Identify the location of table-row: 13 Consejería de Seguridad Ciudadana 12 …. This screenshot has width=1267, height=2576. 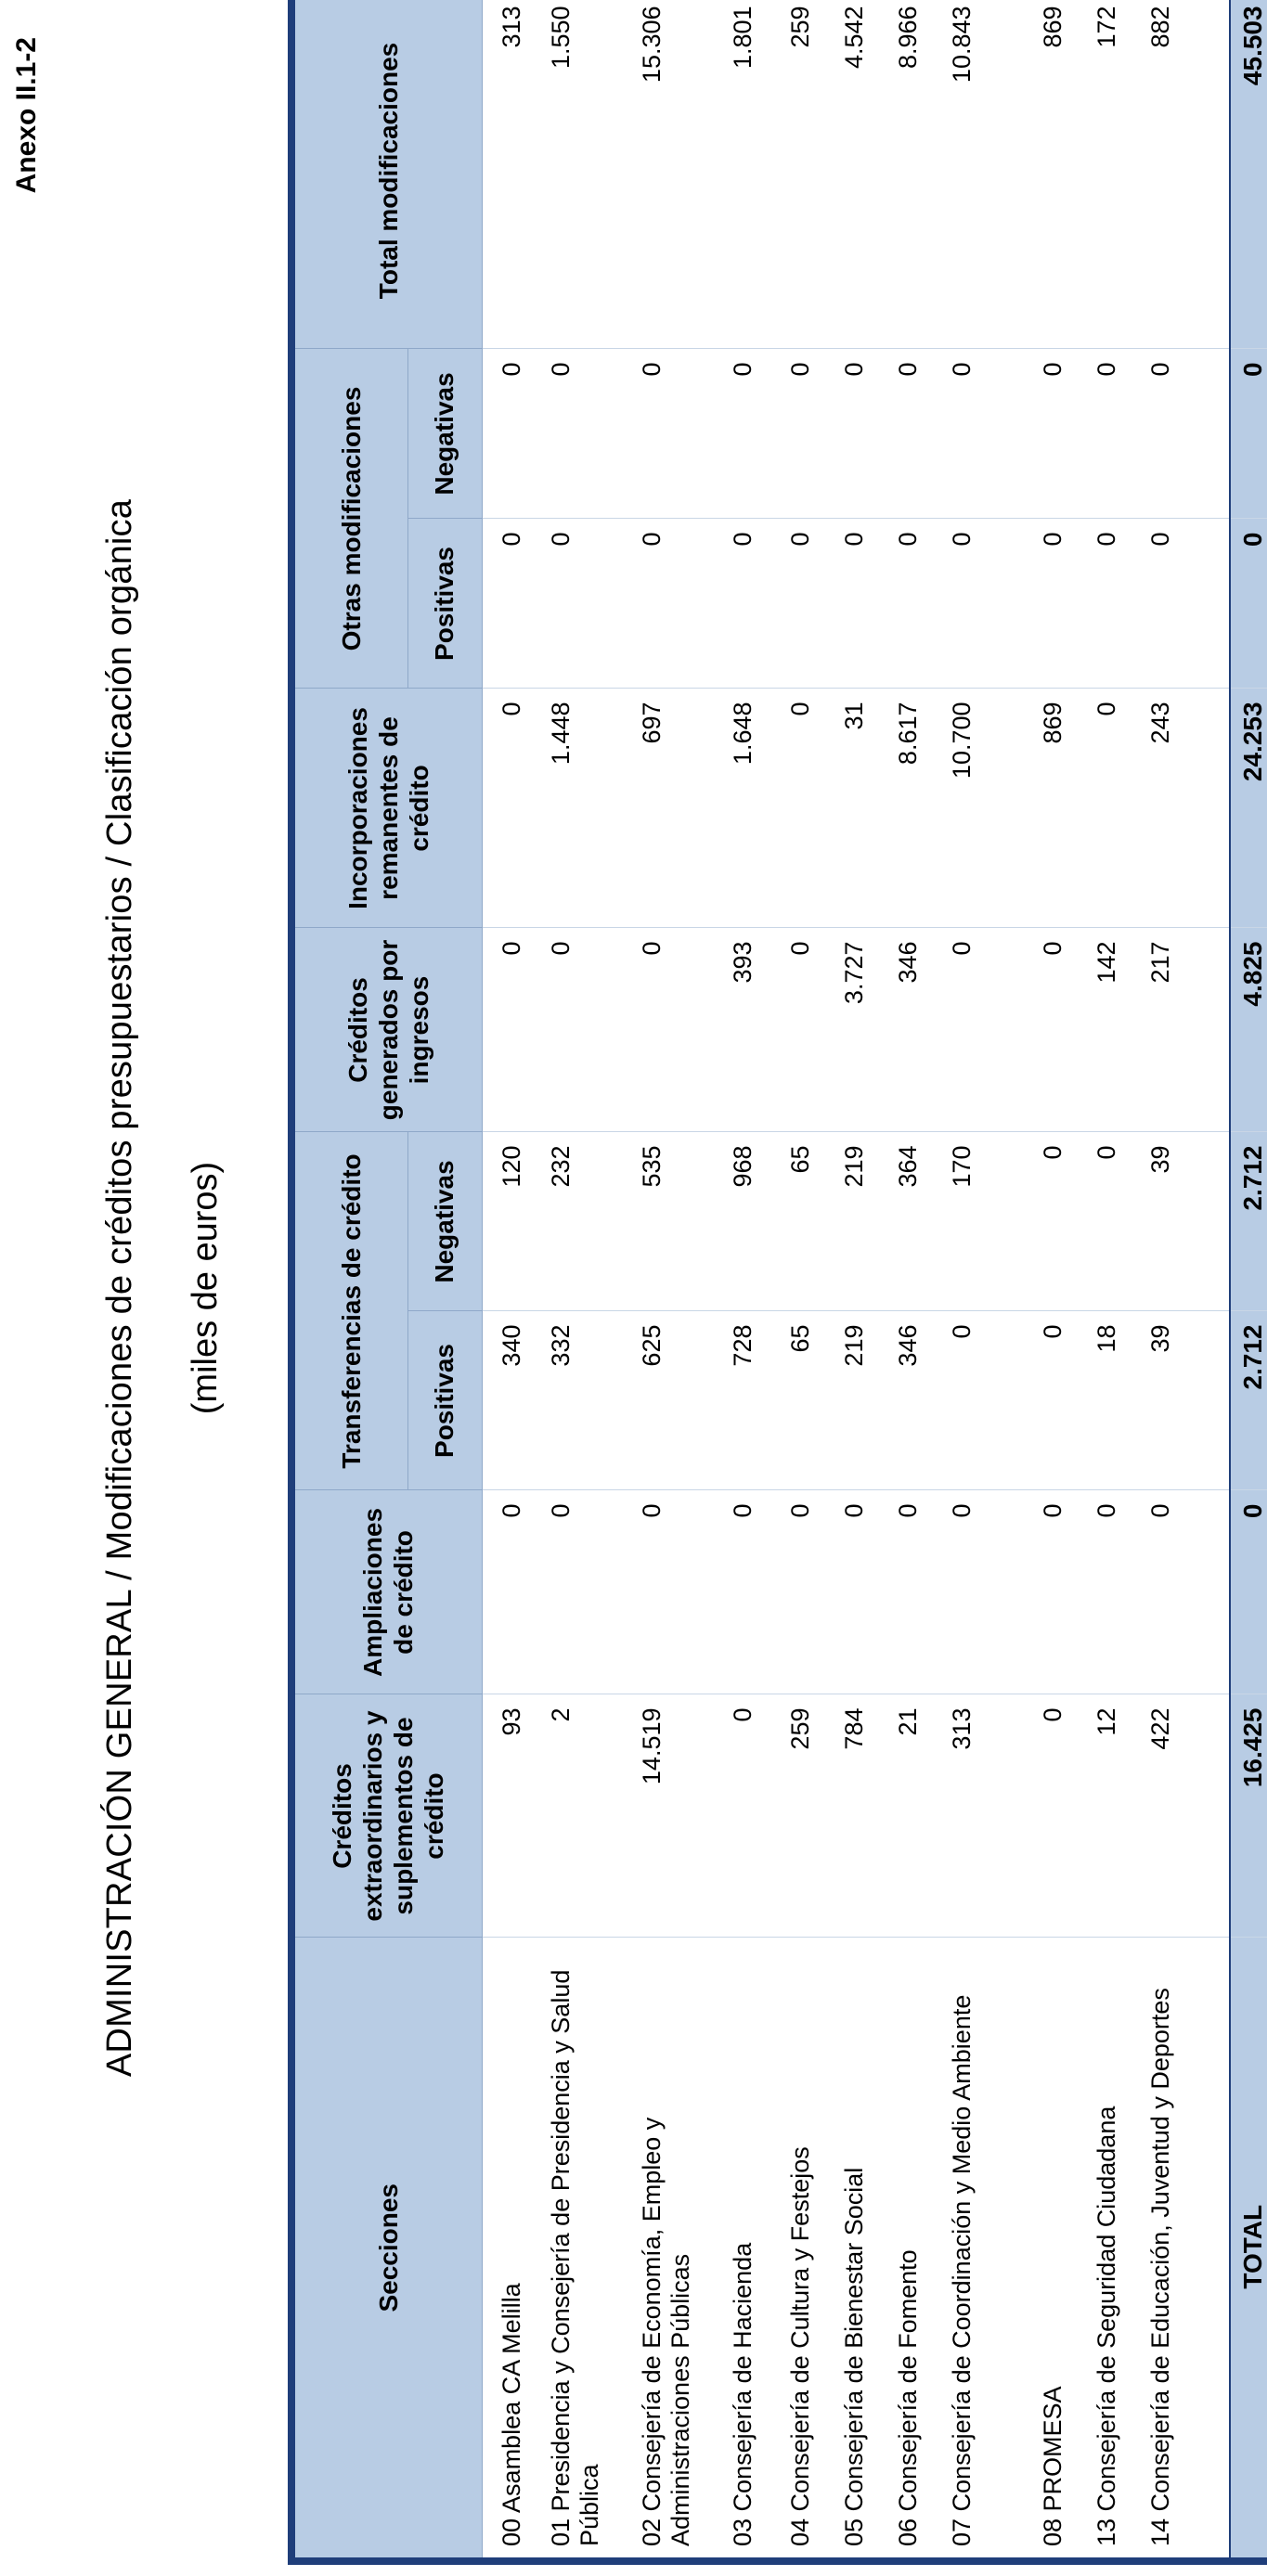
(1112, 1280).